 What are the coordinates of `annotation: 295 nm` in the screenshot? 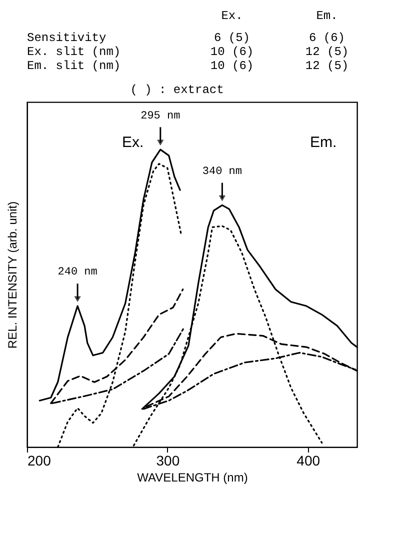 It's located at (160, 116).